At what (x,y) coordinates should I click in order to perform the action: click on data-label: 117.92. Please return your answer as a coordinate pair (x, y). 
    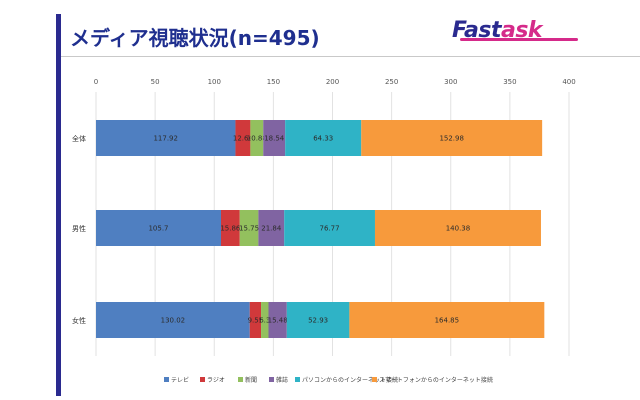
    Looking at the image, I should click on (165, 139).